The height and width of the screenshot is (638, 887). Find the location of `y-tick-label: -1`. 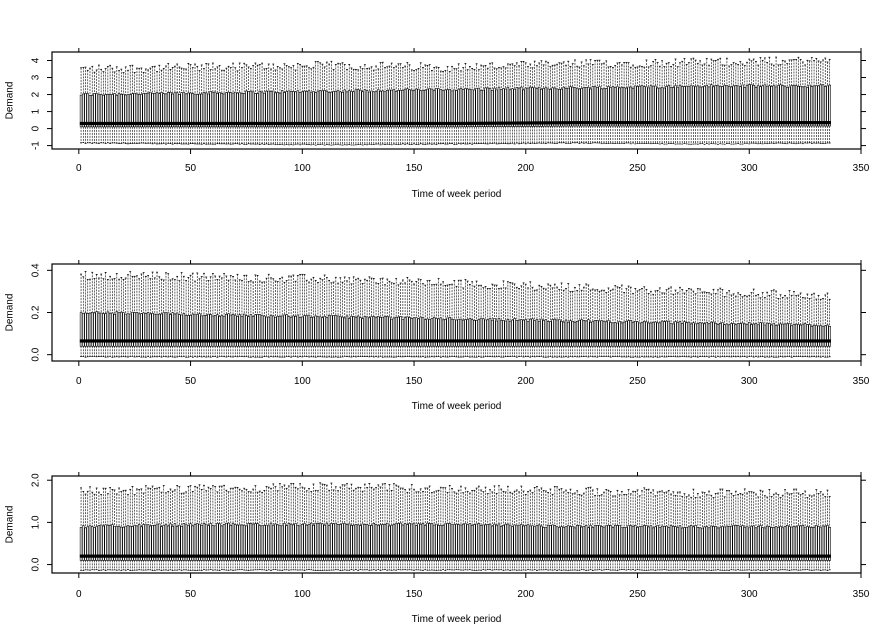

y-tick-label: -1 is located at coordinates (36, 145).